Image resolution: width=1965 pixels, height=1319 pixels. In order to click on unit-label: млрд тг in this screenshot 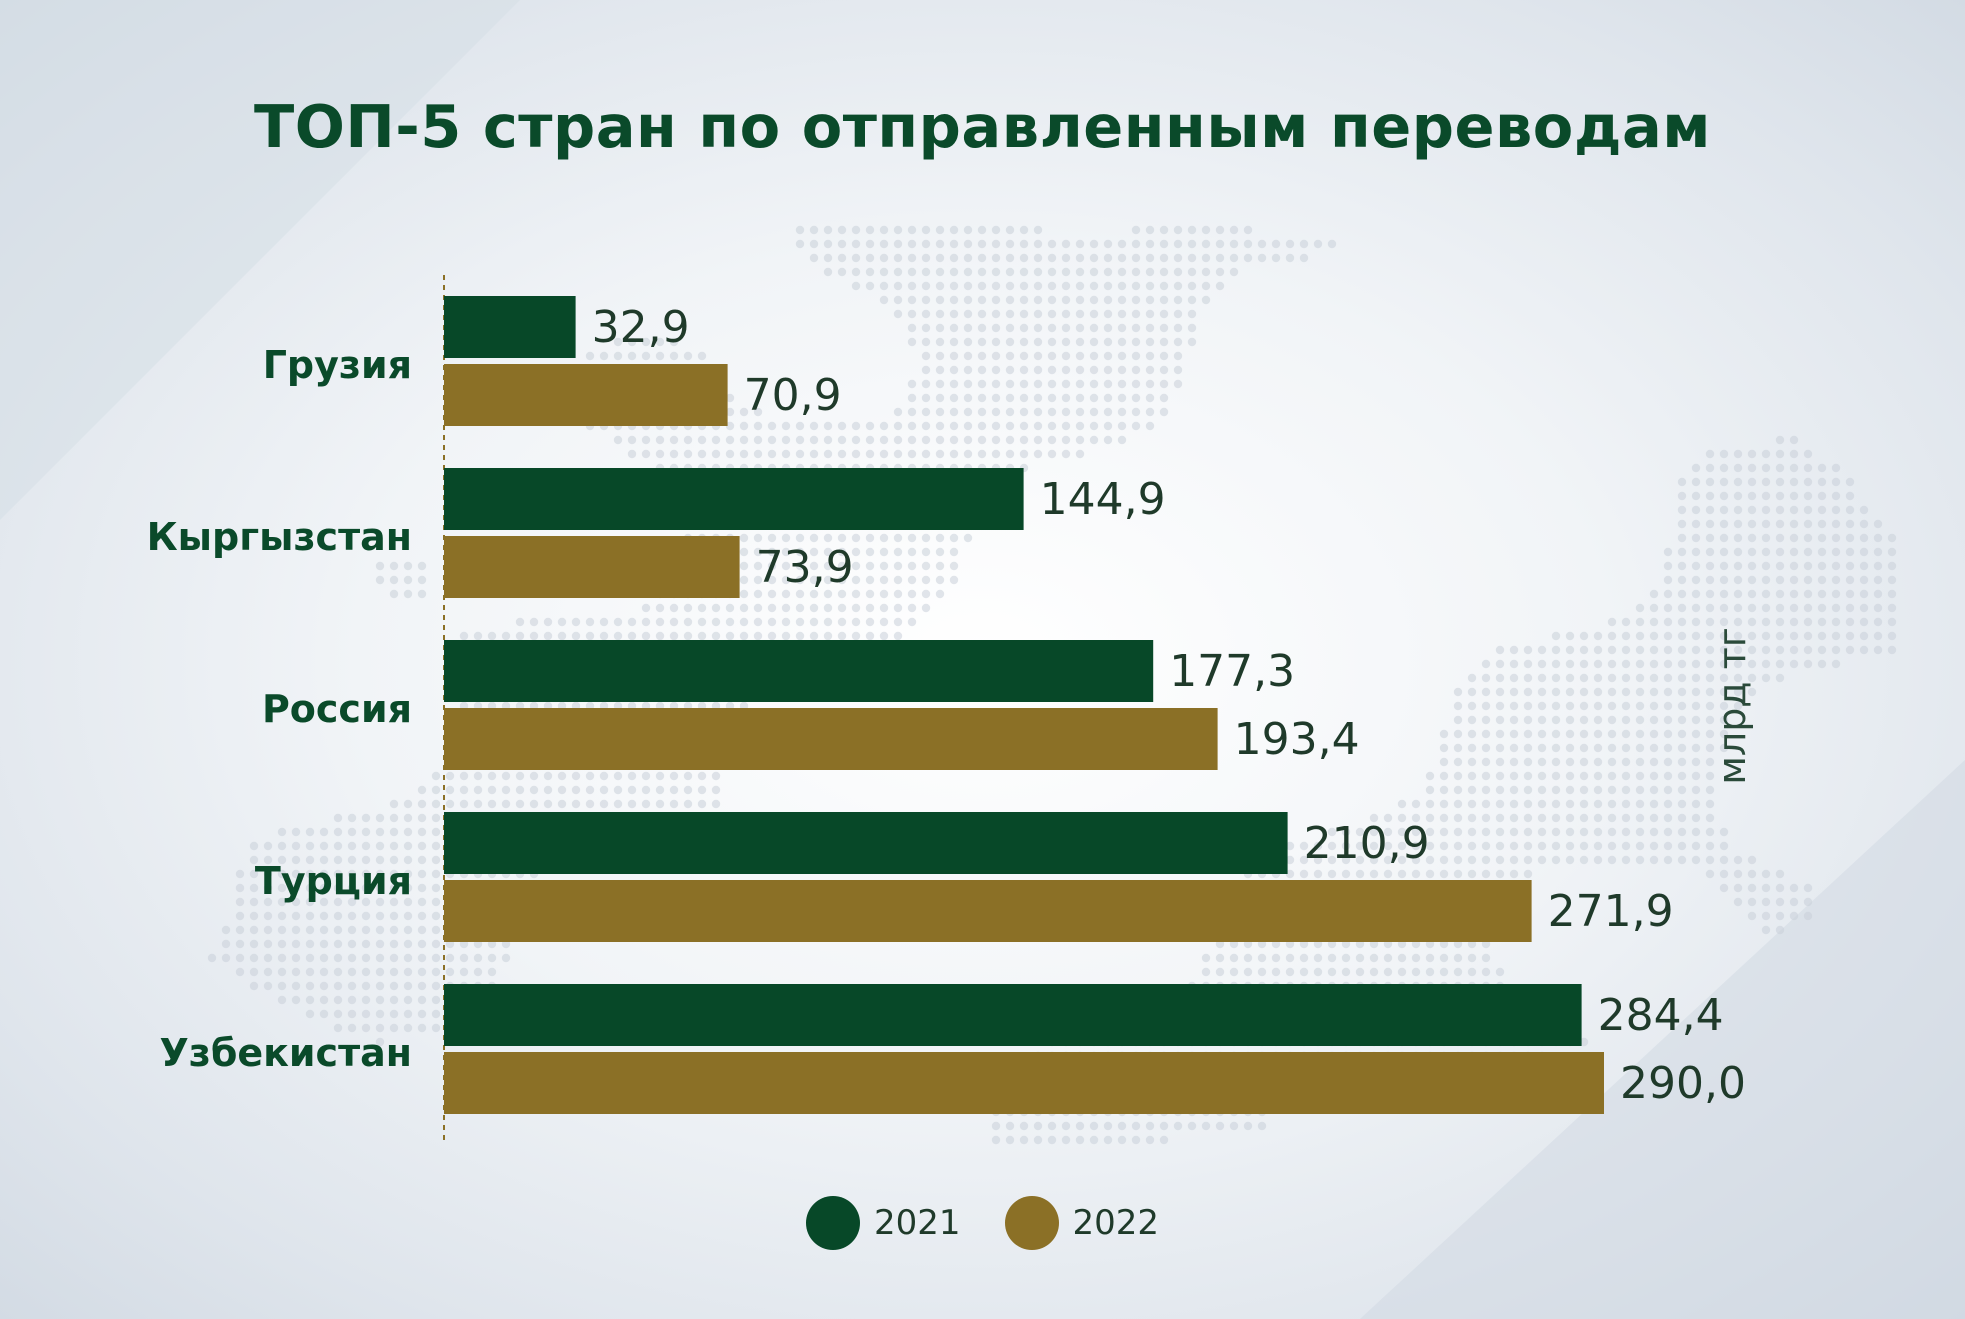, I will do `click(1732, 706)`.